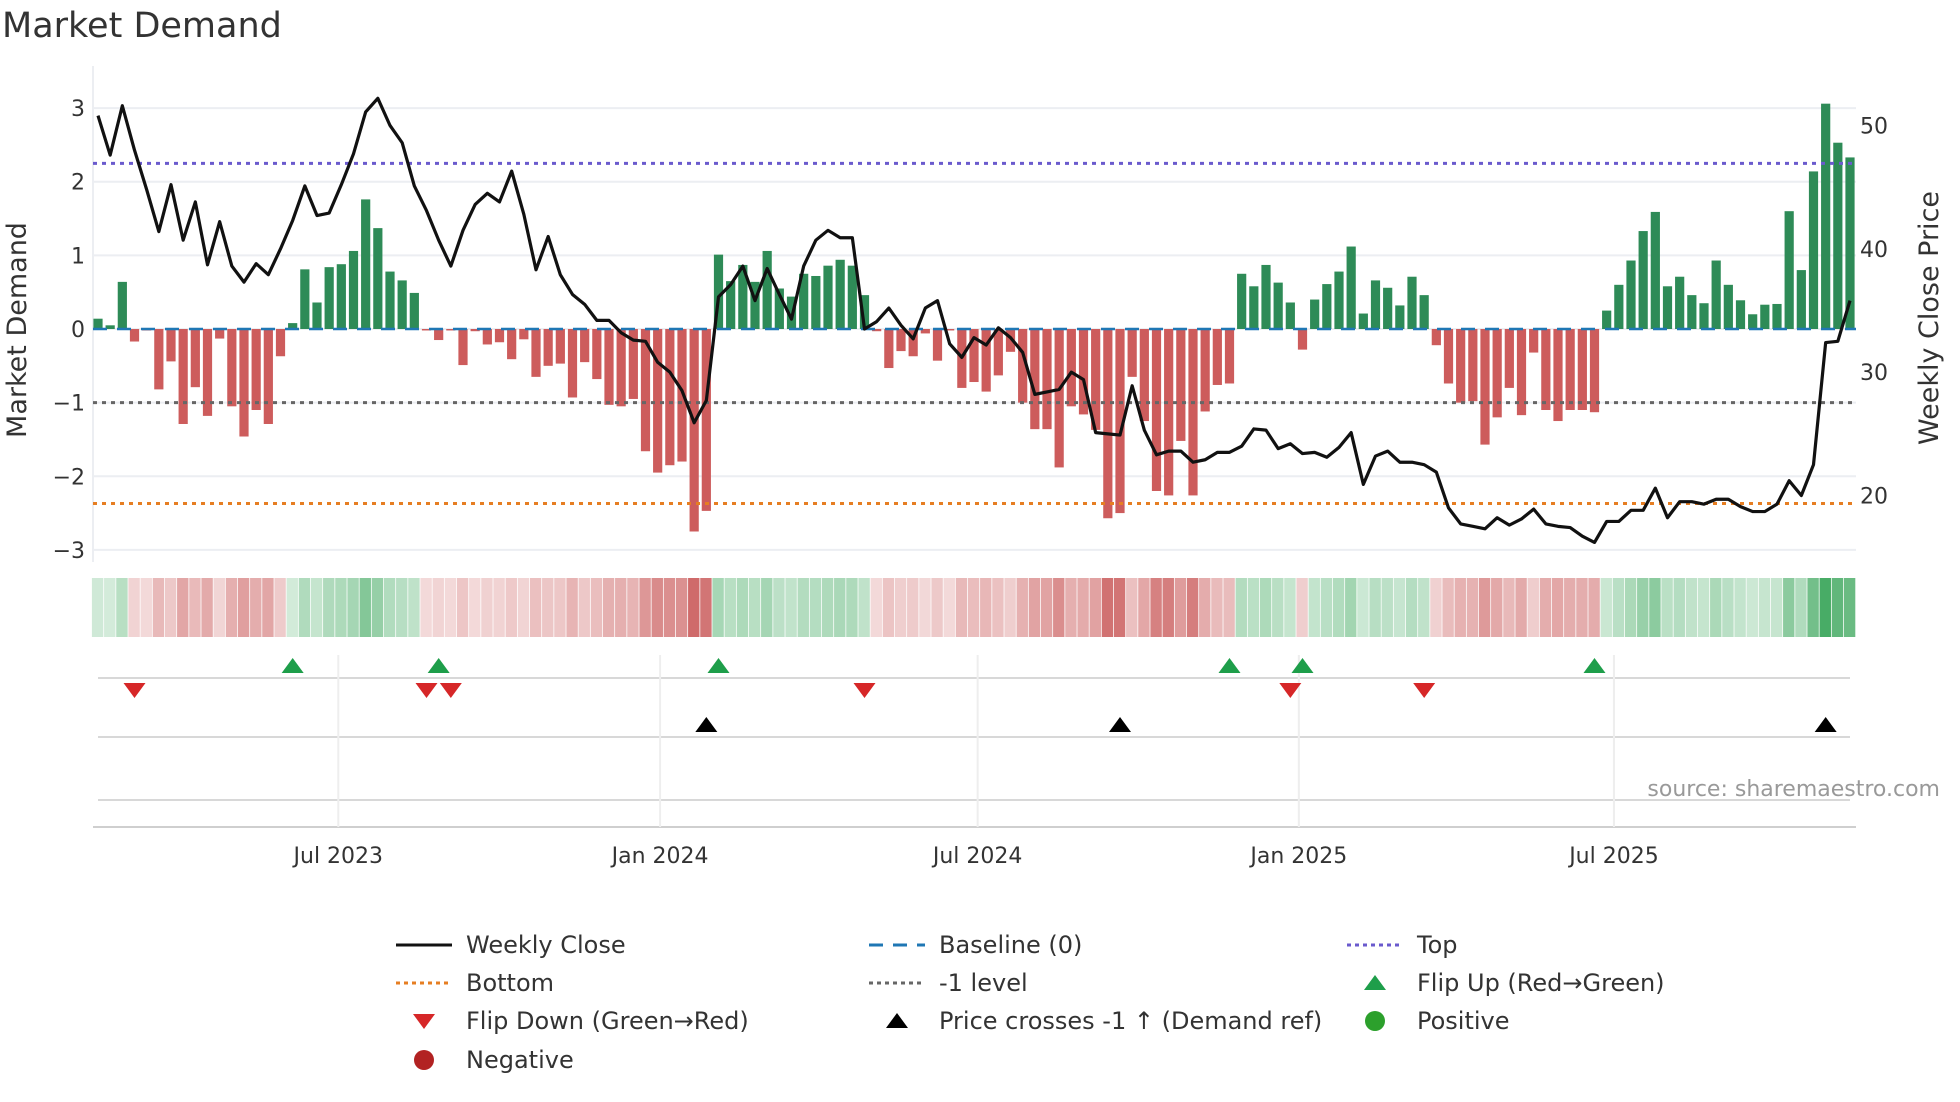 This screenshot has height=1102, width=1960. I want to click on legend-label: Price crosses -1 ↑ (Demand ref), so click(1130, 1021).